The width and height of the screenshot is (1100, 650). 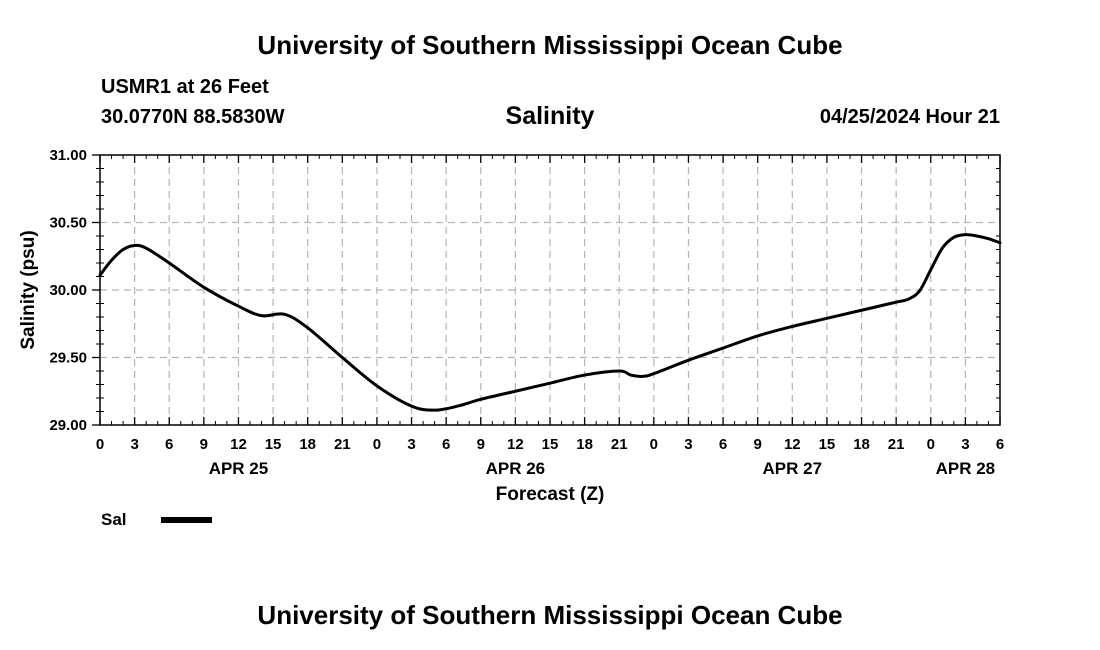 I want to click on x-axis-title: Forecast (Z), so click(x=550, y=494).